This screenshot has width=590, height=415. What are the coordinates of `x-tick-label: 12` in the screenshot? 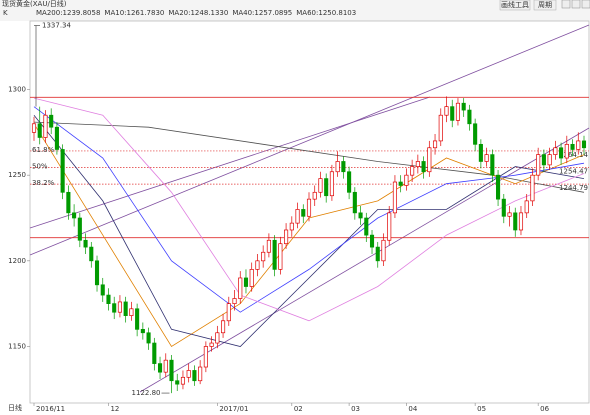 It's located at (114, 409).